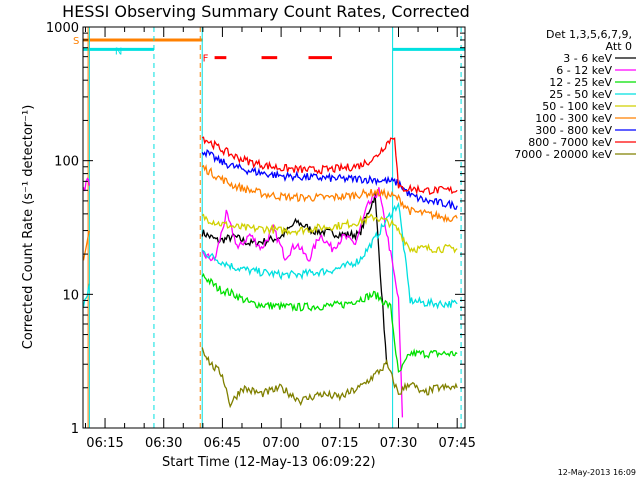 Image resolution: width=640 pixels, height=480 pixels. Describe the element at coordinates (577, 106) in the screenshot. I see `legend-entry-label: 50 - 100 keV` at that location.